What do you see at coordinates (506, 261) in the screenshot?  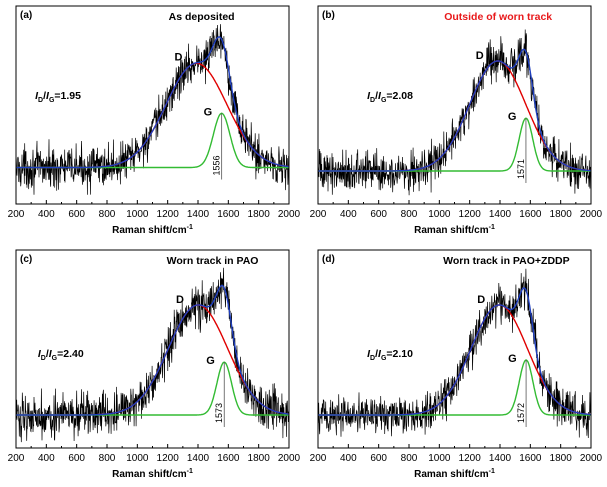 I see `panel-title: Worn track in PAO+ZDDP` at bounding box center [506, 261].